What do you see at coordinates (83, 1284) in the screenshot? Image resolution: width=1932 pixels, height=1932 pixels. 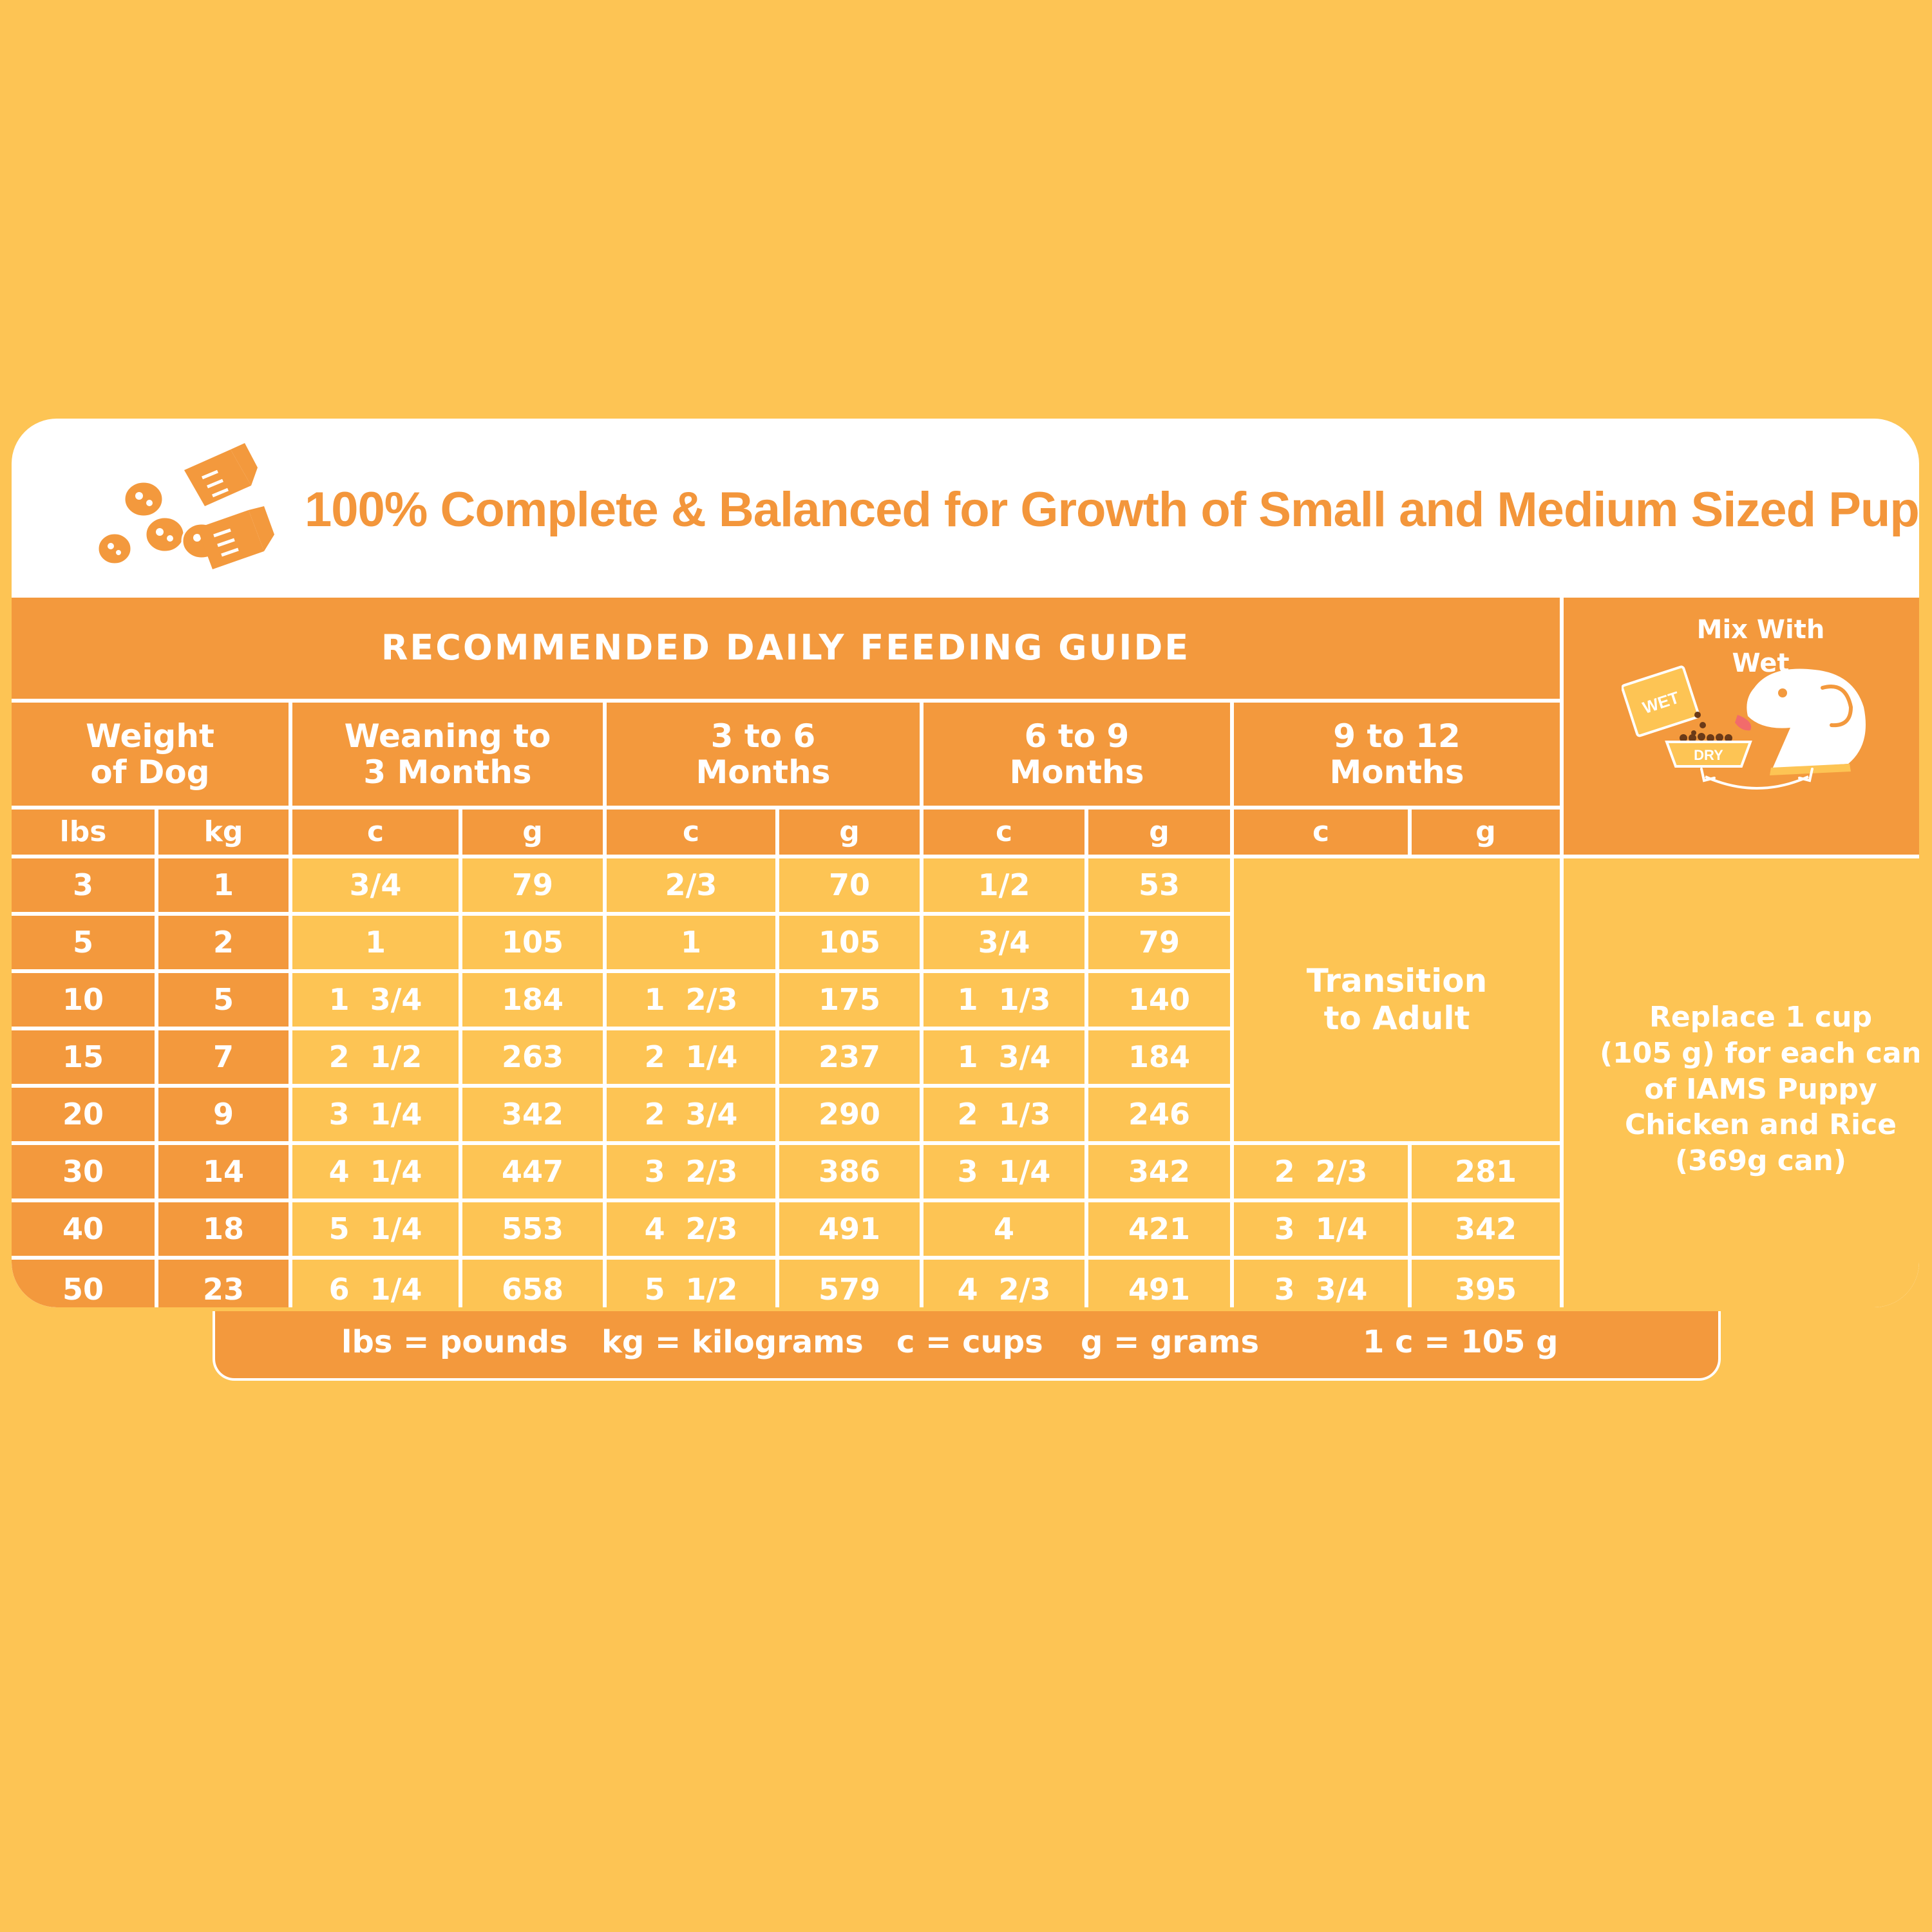 I see `weight-lbs-cell: 50` at bounding box center [83, 1284].